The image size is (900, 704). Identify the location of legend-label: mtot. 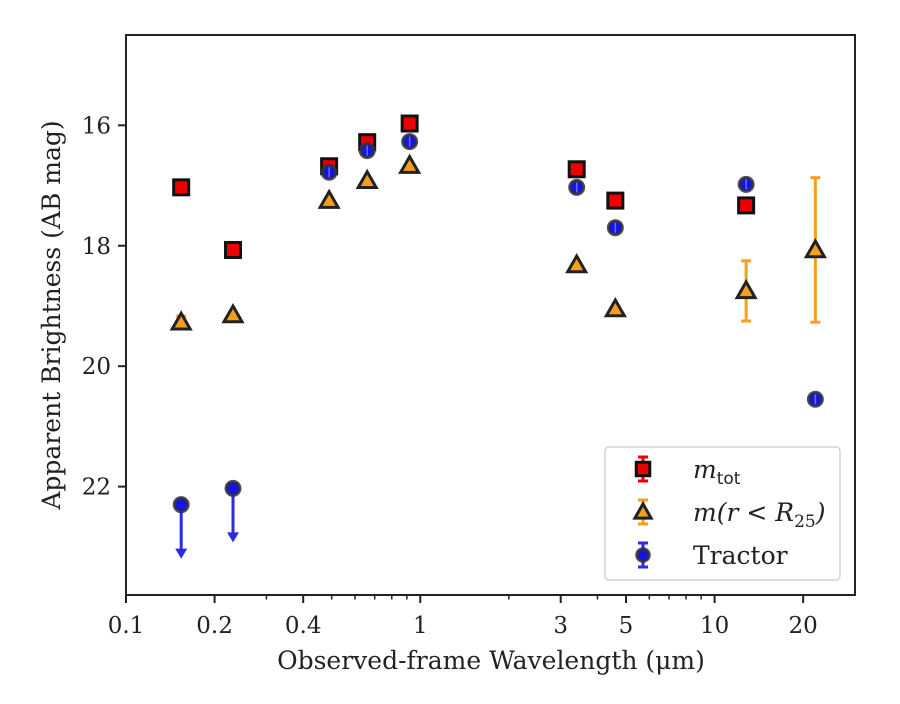
(717, 472).